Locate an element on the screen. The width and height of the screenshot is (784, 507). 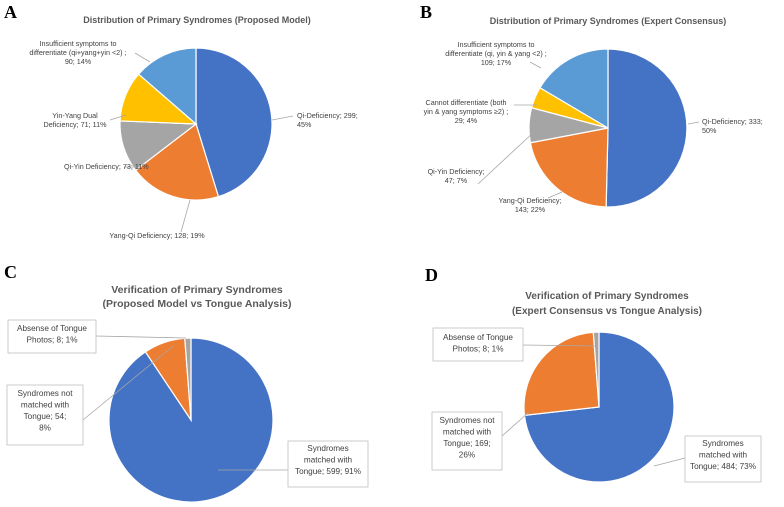
panel-c-title-line-1: Verification of Primary Syndromes is located at coordinates (197, 290).